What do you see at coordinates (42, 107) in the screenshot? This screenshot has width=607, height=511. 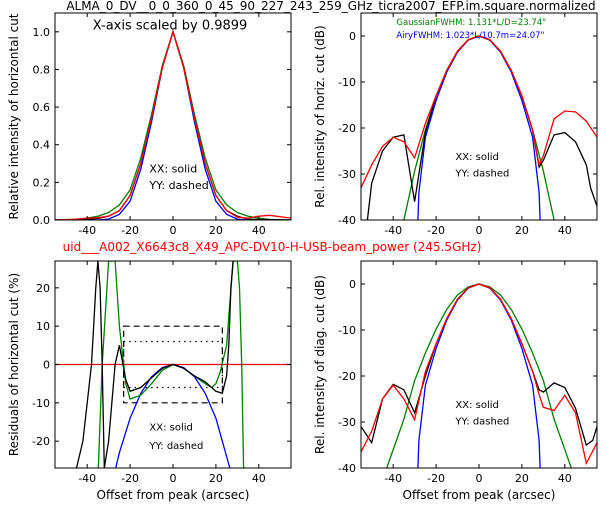 I see `y-tick-label: 0.6` at bounding box center [42, 107].